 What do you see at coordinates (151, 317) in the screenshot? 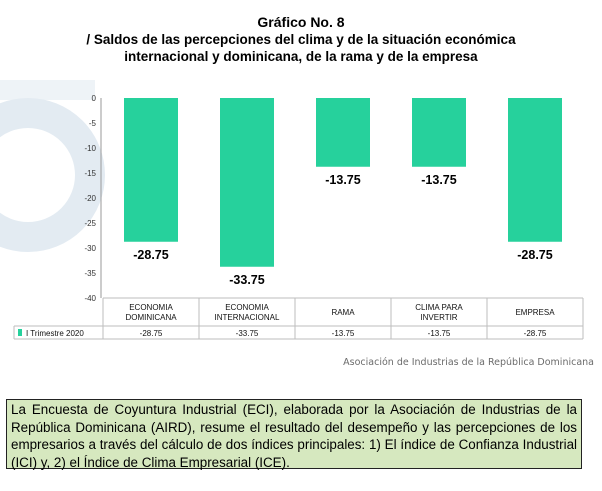
I see `x-category-label: DOMINICANA` at bounding box center [151, 317].